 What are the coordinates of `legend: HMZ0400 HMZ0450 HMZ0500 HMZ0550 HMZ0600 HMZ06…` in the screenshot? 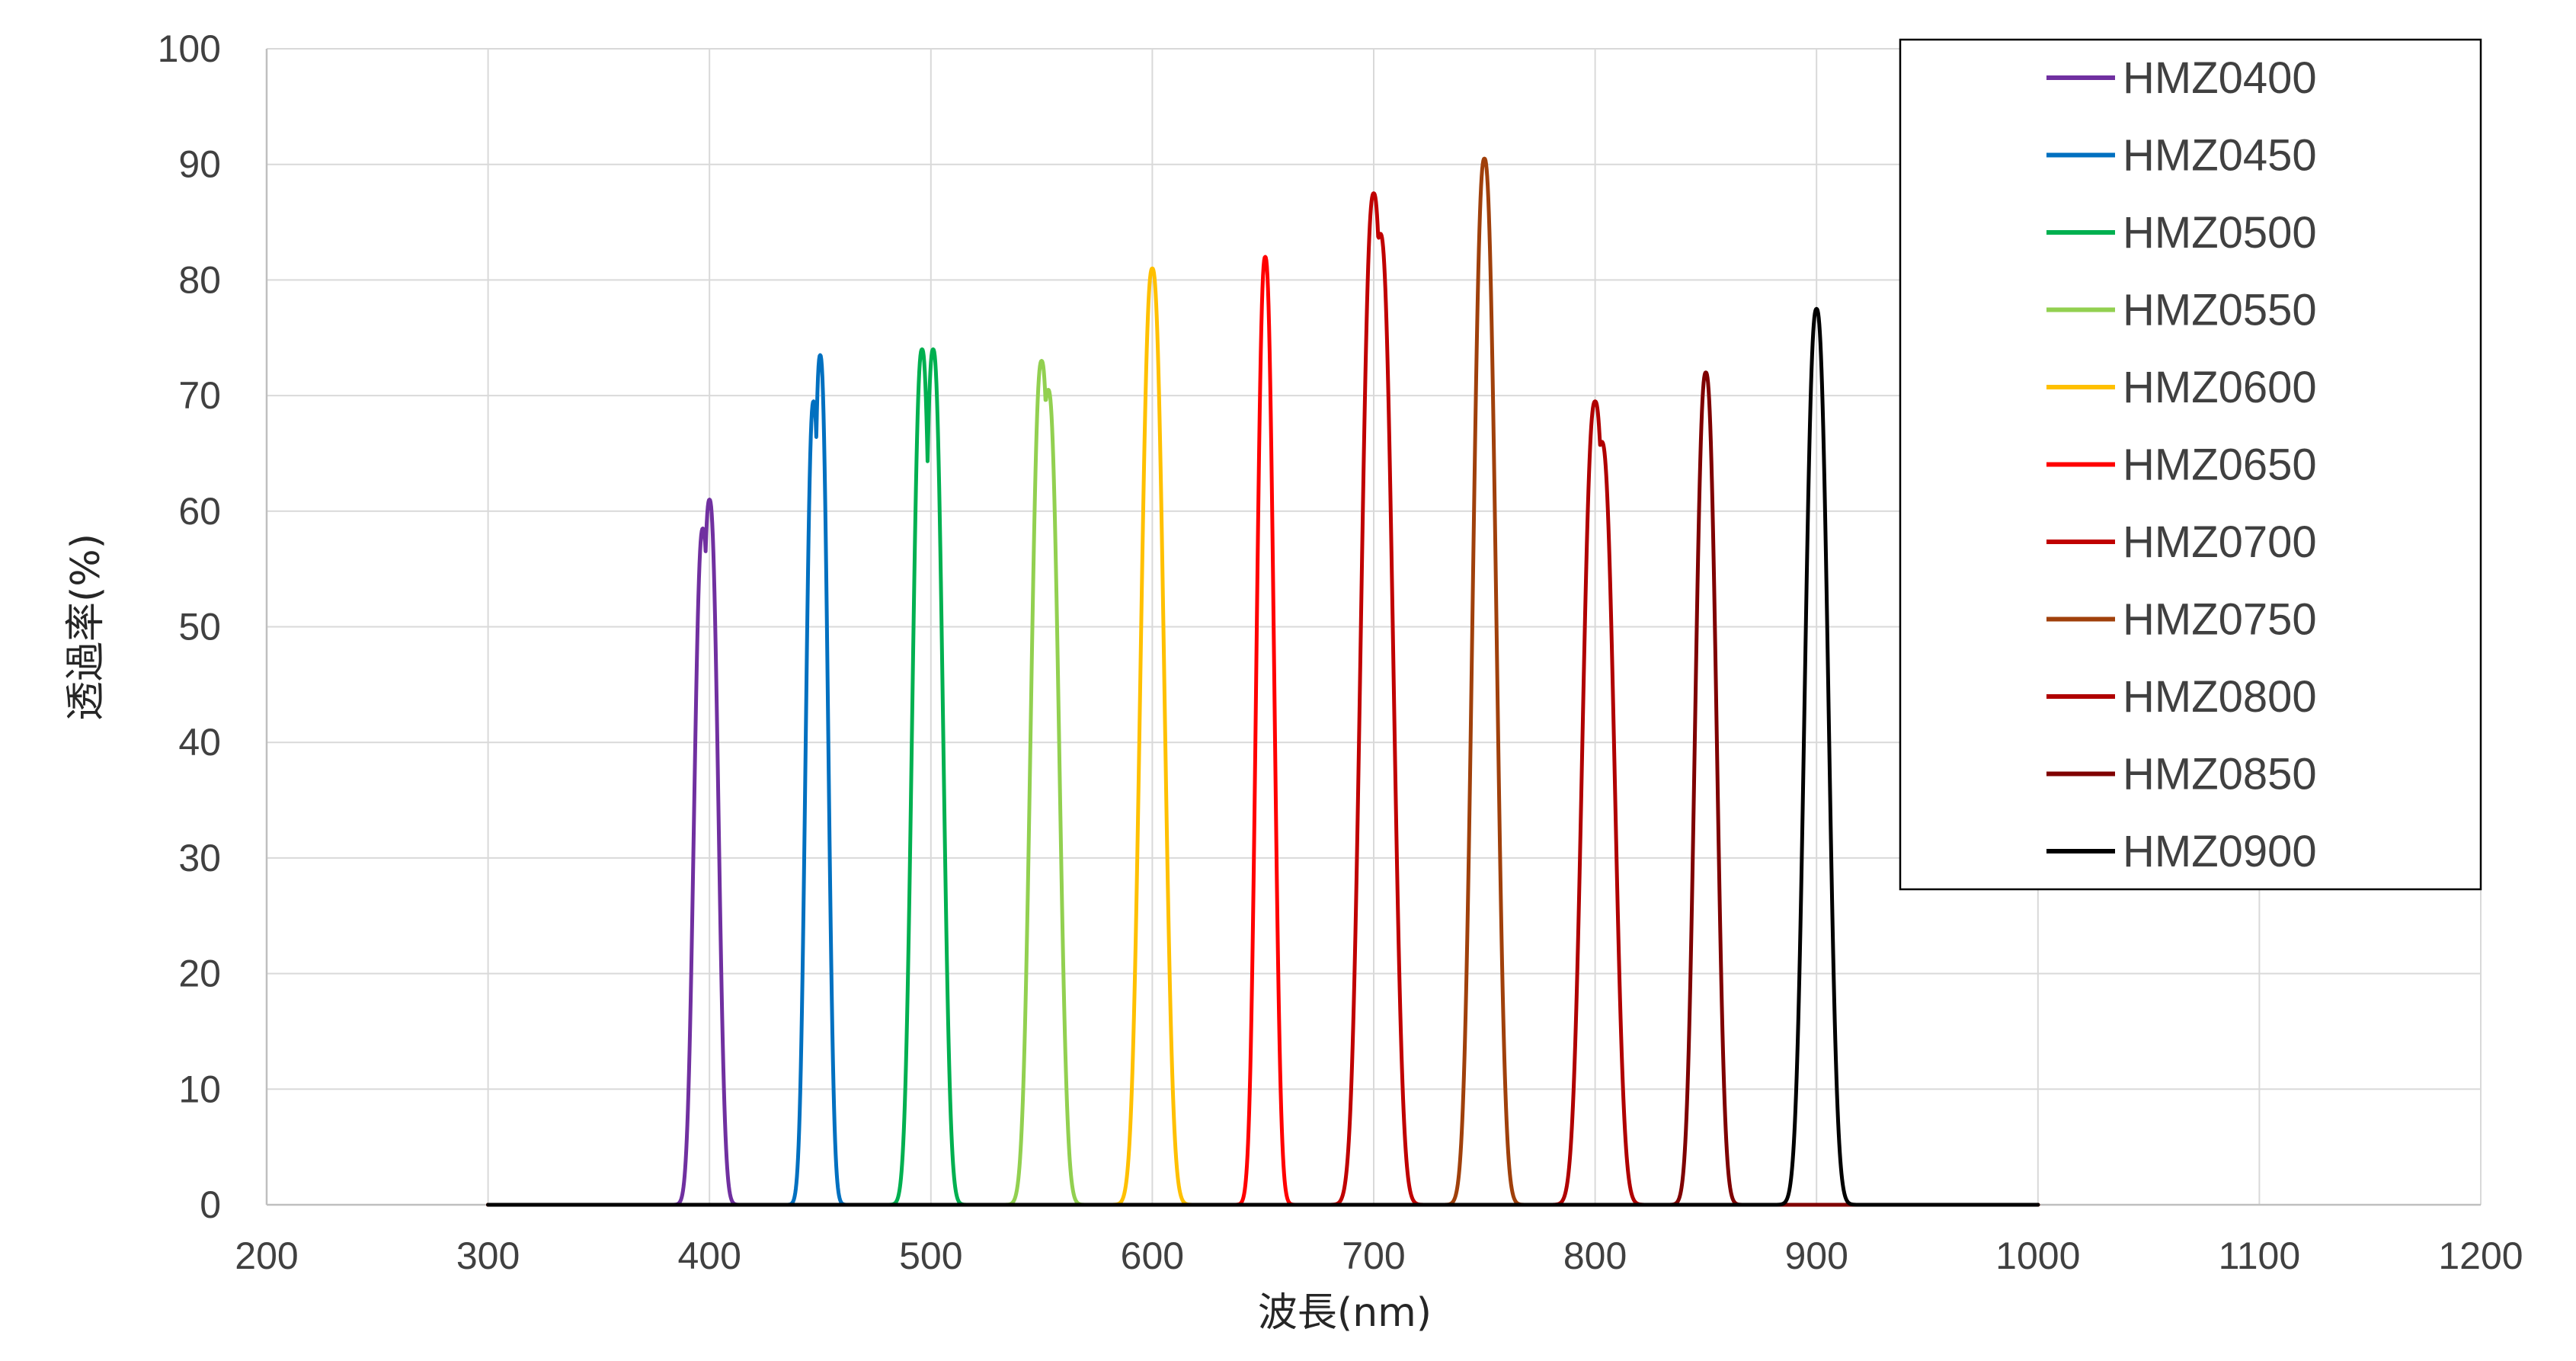 It's located at (2190, 464).